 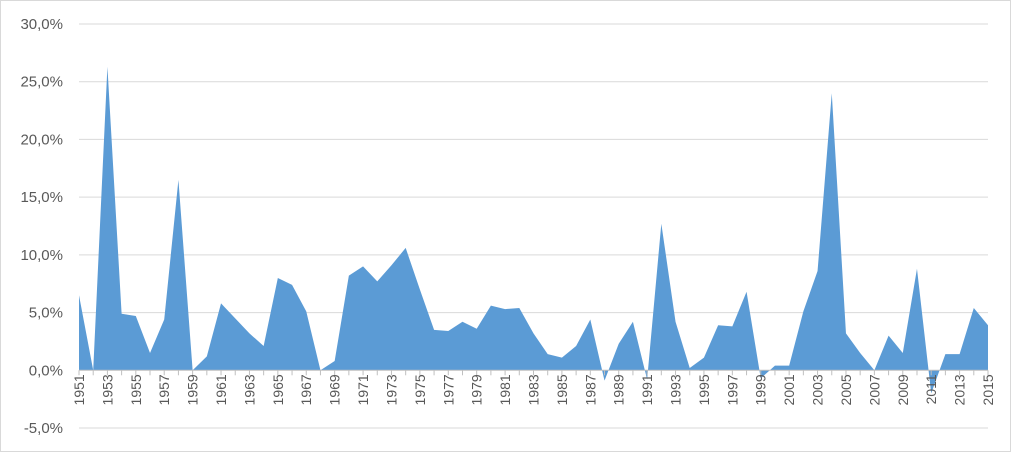 I want to click on x-tick-label: 2007, so click(x=874, y=389).